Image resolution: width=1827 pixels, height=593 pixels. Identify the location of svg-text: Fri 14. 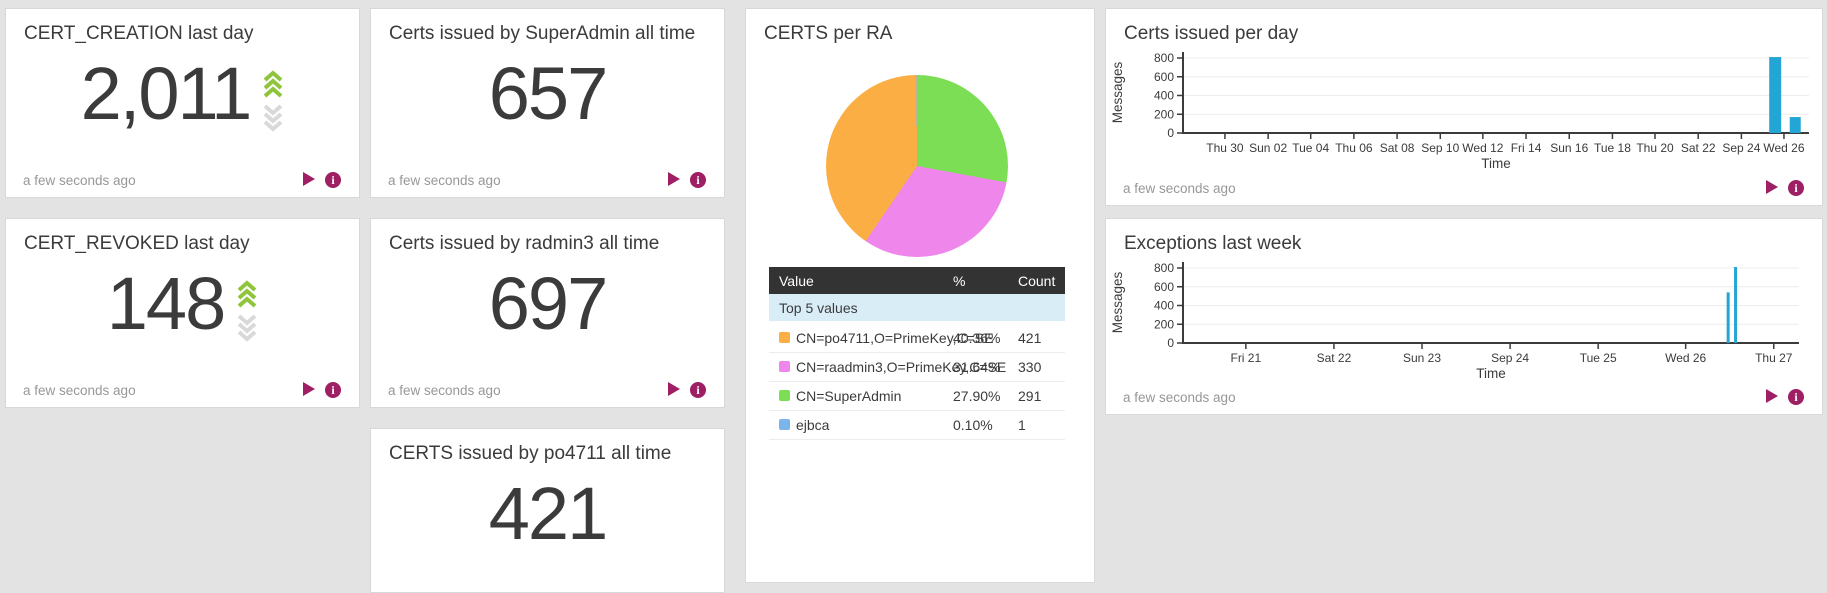
(1526, 148).